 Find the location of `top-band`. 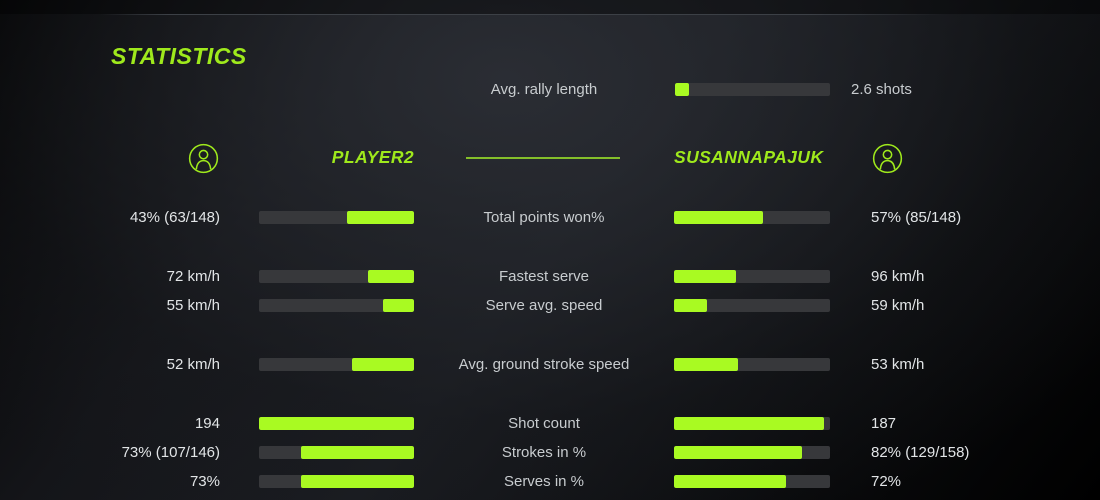

top-band is located at coordinates (550, 7).